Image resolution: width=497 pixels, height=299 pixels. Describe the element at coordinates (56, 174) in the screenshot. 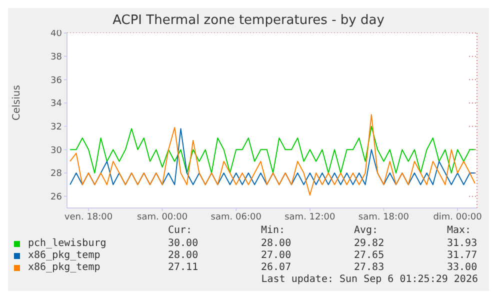

I see `y-tick-label: 28` at that location.